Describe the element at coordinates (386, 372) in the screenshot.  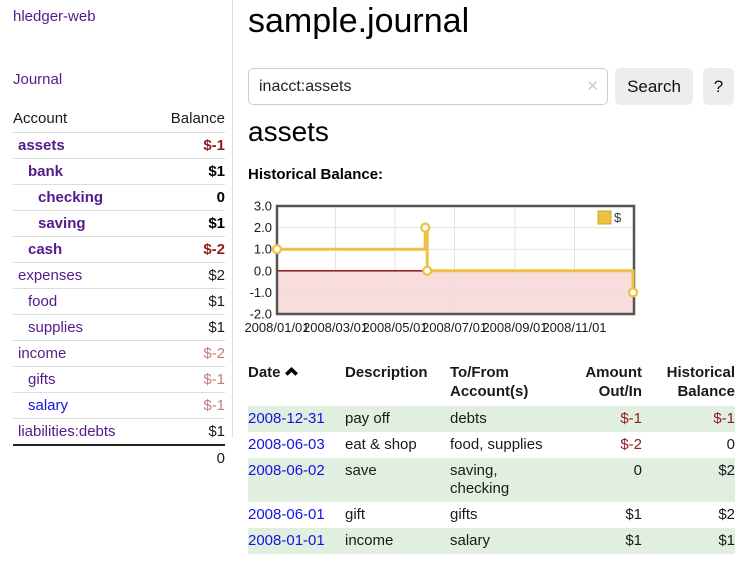
I see `column-header-description: Description` at that location.